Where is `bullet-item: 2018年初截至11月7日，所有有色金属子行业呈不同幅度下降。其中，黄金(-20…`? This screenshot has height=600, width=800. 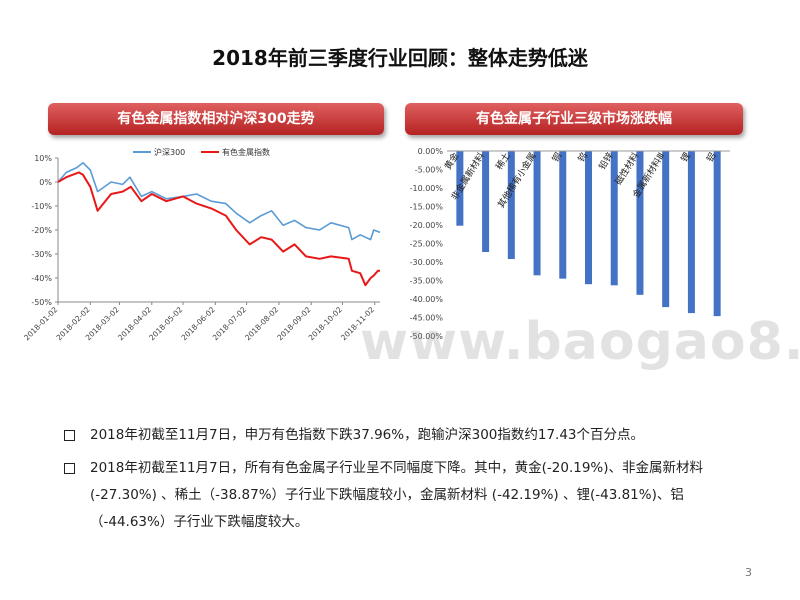
bullet-item: 2018年初截至11月7日，所有有色金属子行业呈不同幅度下降。其中，黄金(-20… is located at coordinates (409, 495).